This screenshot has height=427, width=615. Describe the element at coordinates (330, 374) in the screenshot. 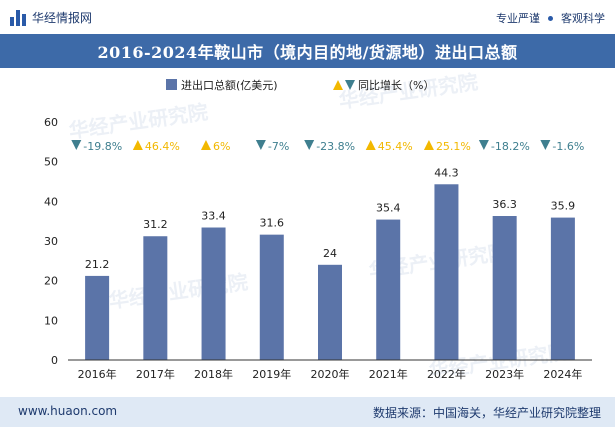

I see `x-tick-label: 2020年` at that location.